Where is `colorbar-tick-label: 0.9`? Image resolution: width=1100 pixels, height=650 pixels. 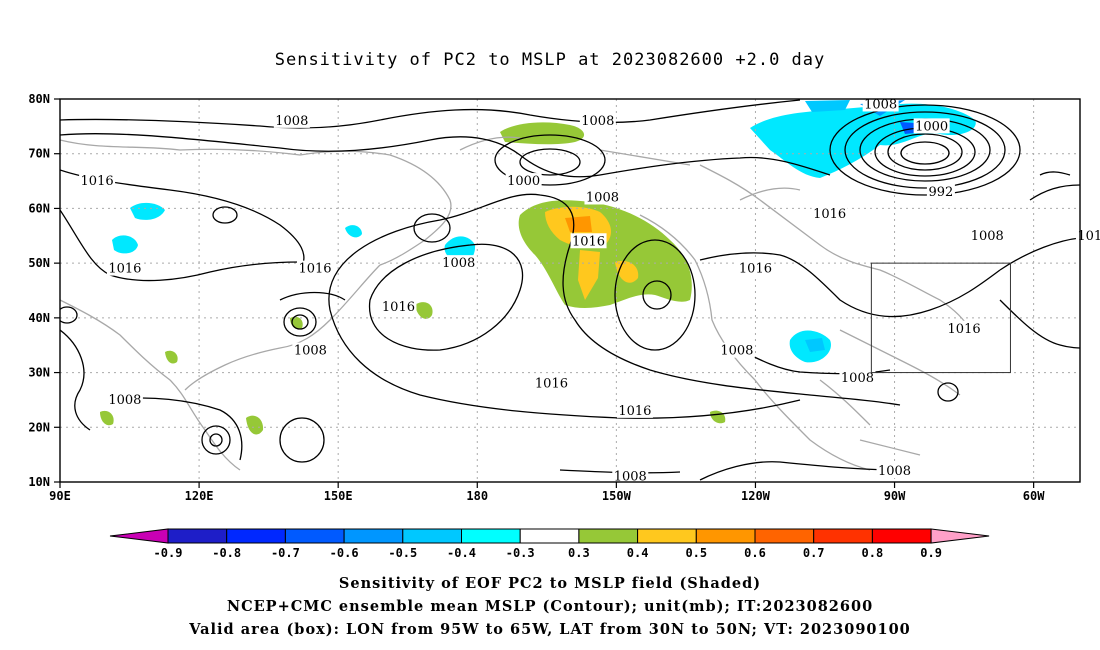
colorbar-tick-label: 0.9 is located at coordinates (931, 553).